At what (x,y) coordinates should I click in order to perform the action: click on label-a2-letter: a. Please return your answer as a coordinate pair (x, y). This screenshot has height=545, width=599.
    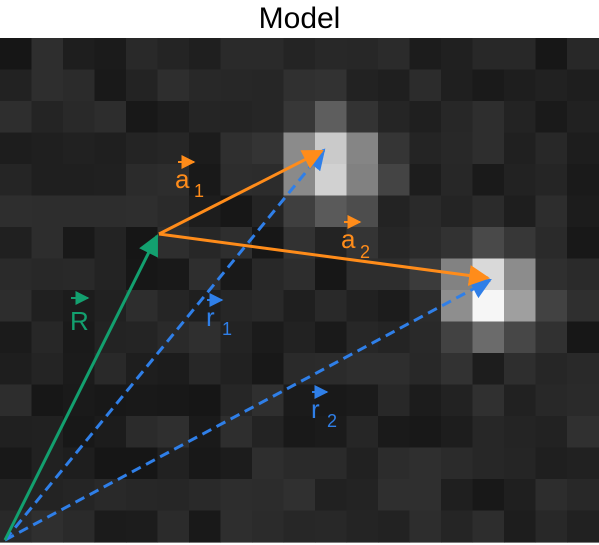
    Looking at the image, I should click on (348, 239).